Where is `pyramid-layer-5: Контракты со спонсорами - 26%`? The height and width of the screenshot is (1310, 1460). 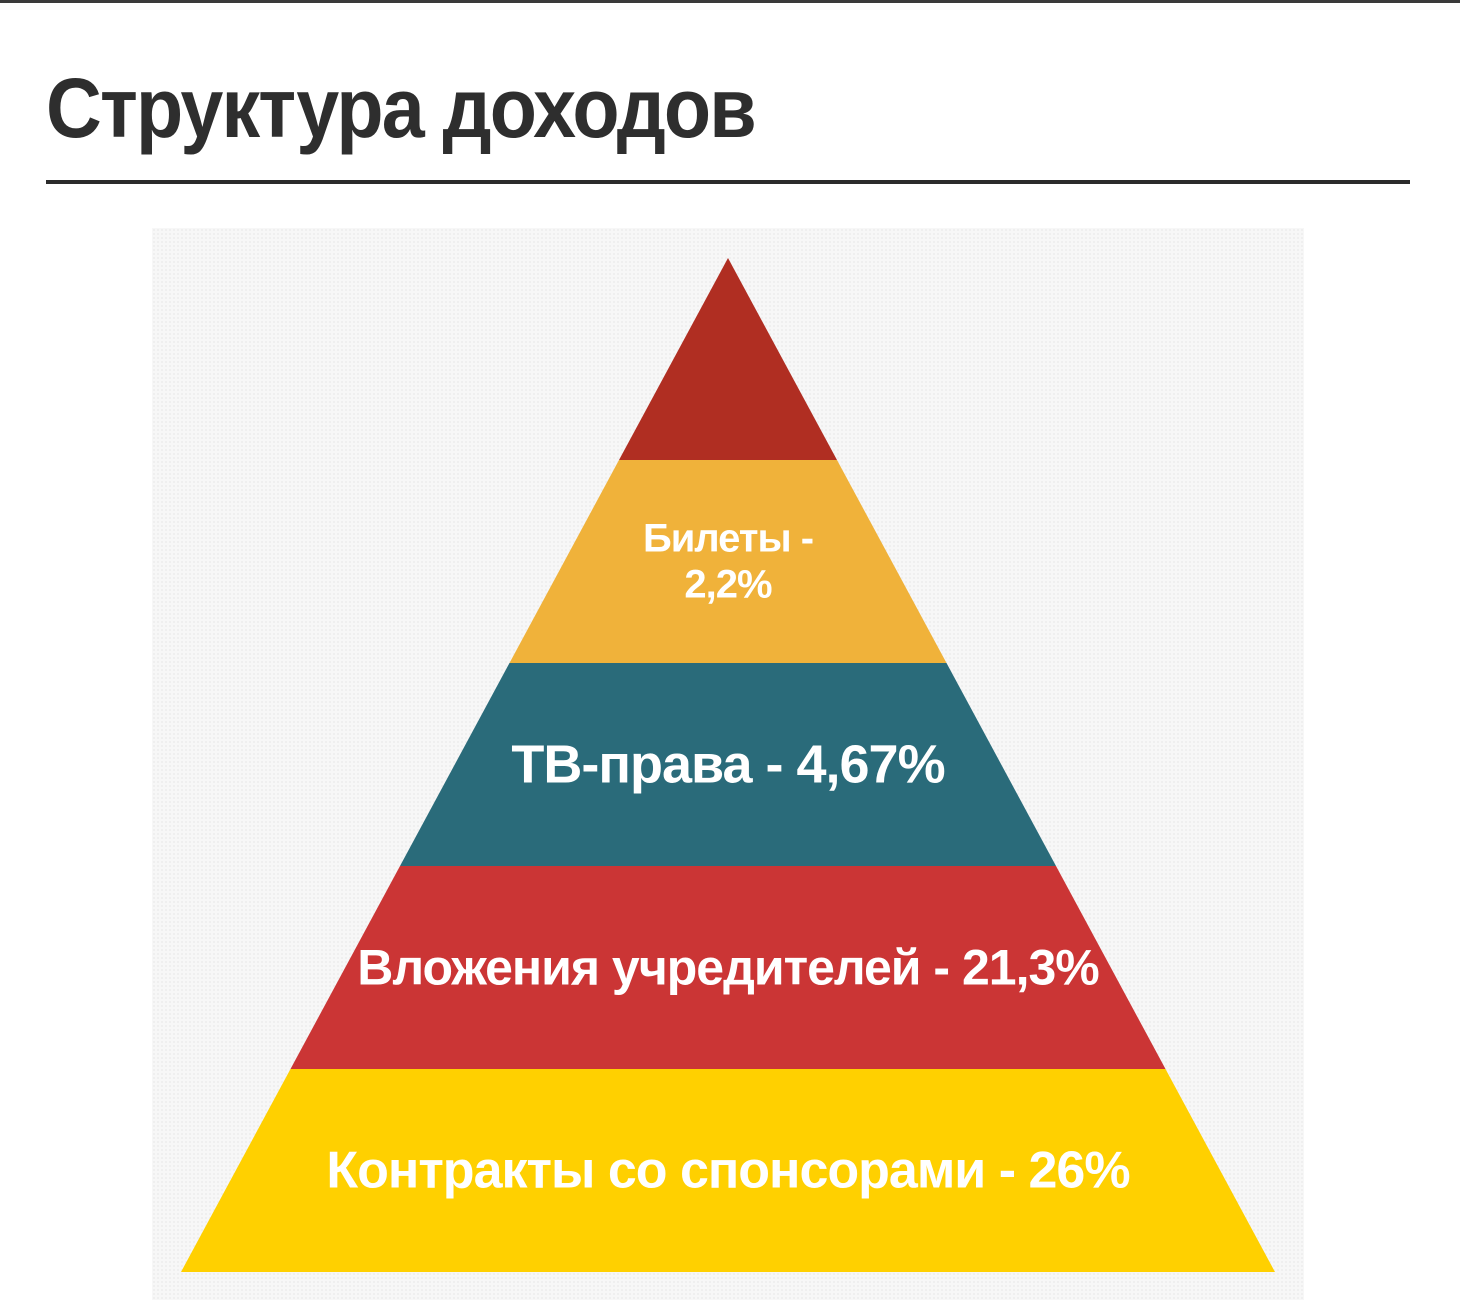 pyramid-layer-5: Контракты со спонсорами - 26% is located at coordinates (728, 1170).